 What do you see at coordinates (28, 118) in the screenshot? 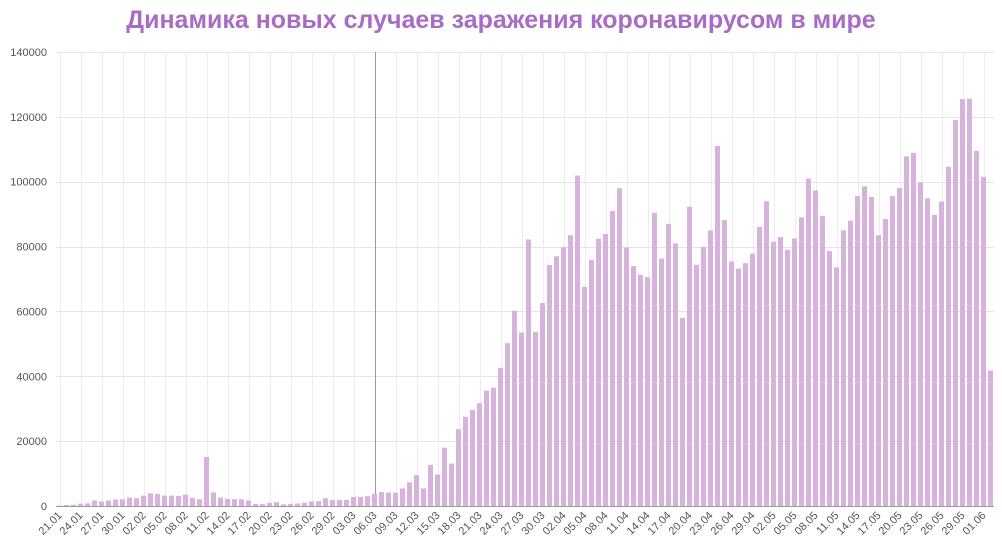
I see `y-tick-label: 120000` at bounding box center [28, 118].